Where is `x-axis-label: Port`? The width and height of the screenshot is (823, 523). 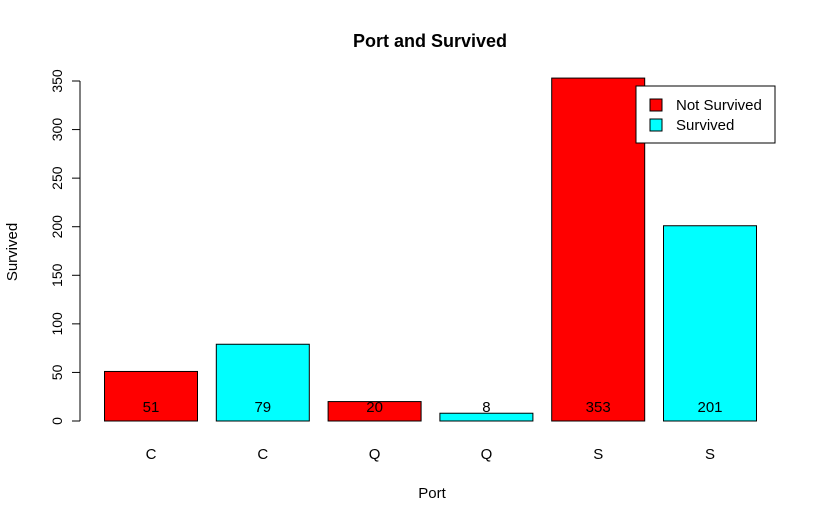 x-axis-label: Port is located at coordinates (432, 493).